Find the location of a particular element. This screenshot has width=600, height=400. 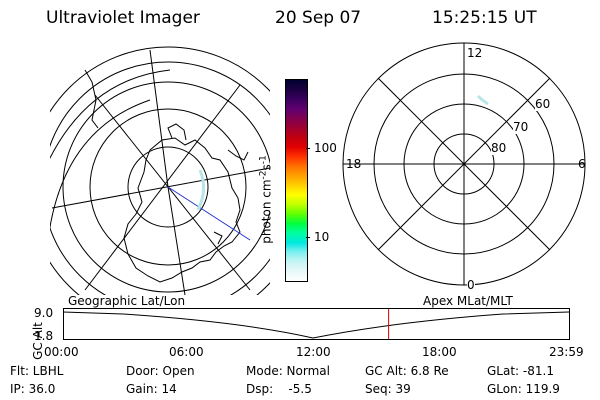

lat-circle is located at coordinates (168, 187).